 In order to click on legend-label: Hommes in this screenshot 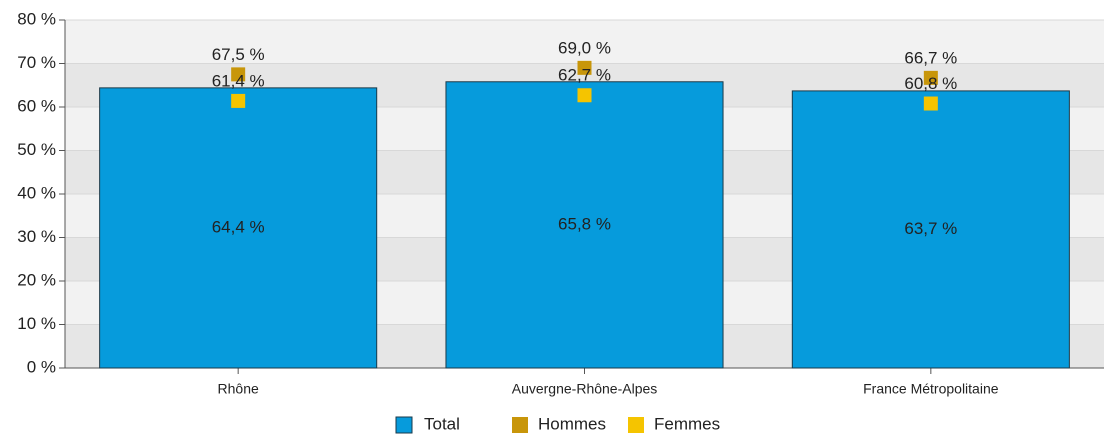, I will do `click(572, 423)`.